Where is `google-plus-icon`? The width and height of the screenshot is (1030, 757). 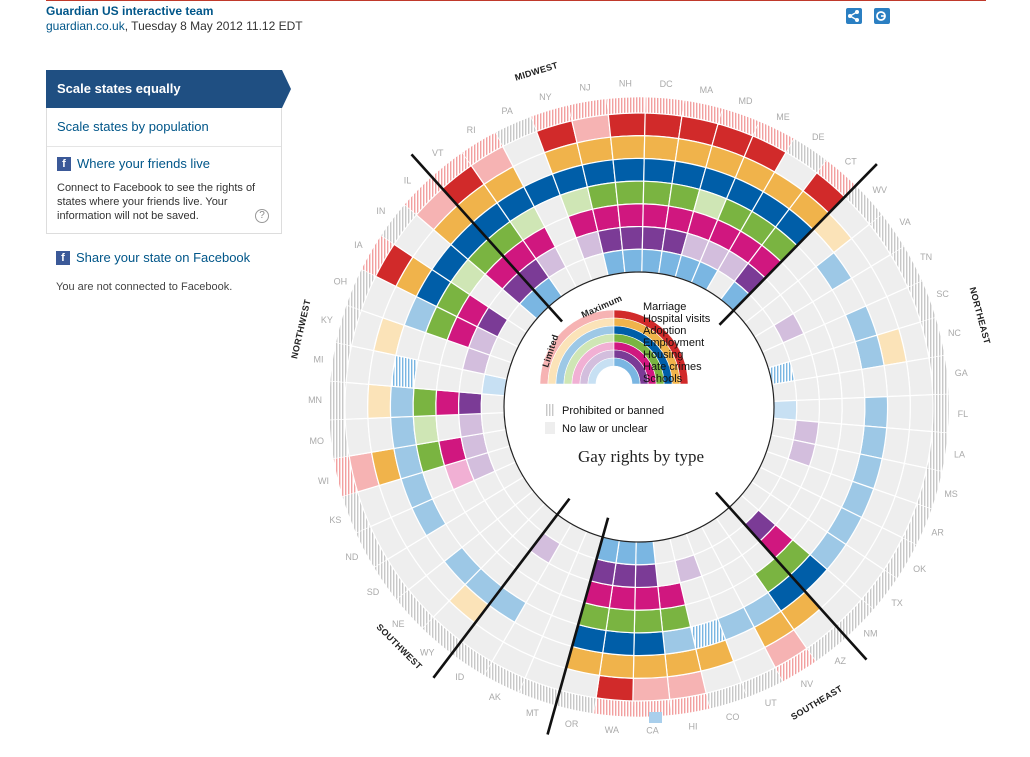
google-plus-icon is located at coordinates (882, 16).